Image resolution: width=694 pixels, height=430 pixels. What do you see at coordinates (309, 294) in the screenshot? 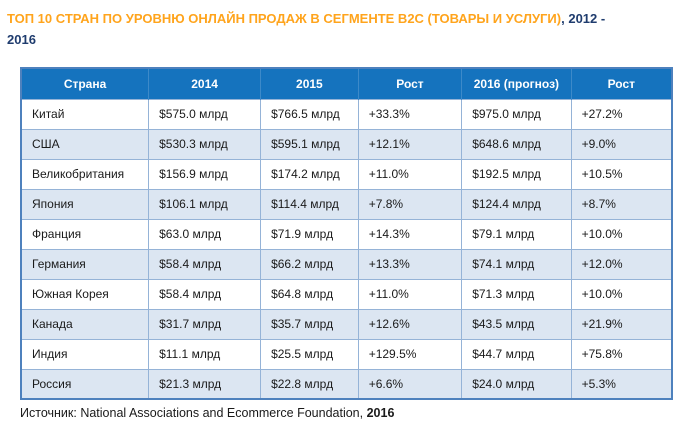
I see `value-cell: $64.8 млрд` at bounding box center [309, 294].